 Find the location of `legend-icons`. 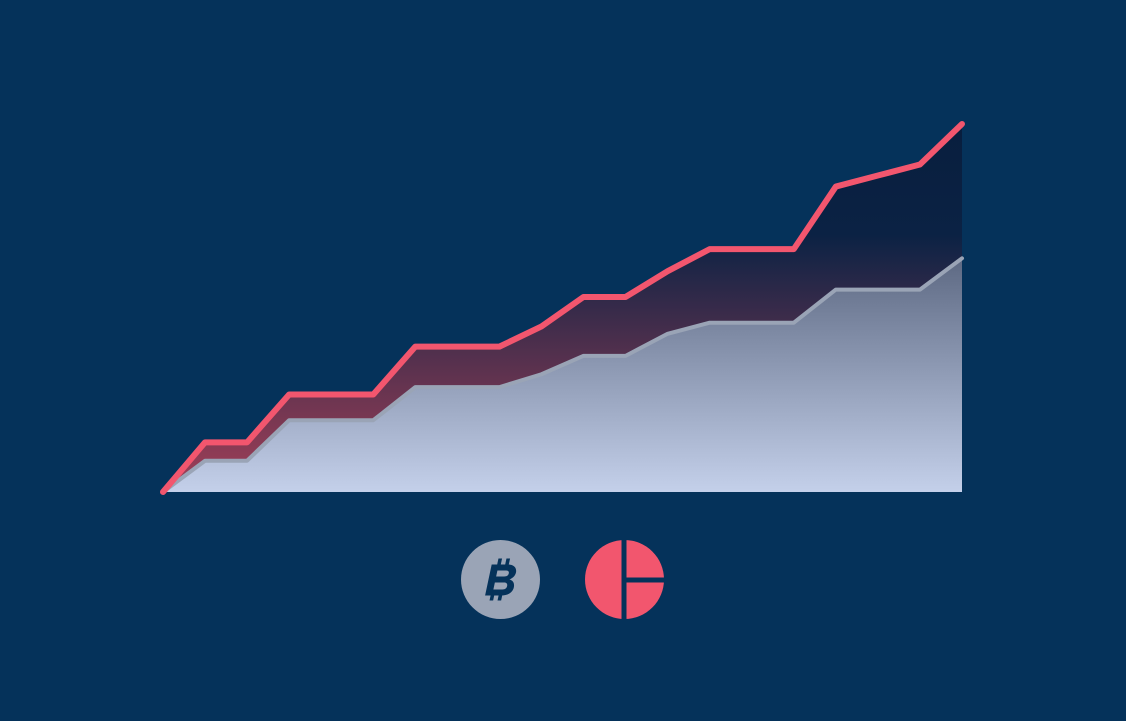

legend-icons is located at coordinates (563, 580).